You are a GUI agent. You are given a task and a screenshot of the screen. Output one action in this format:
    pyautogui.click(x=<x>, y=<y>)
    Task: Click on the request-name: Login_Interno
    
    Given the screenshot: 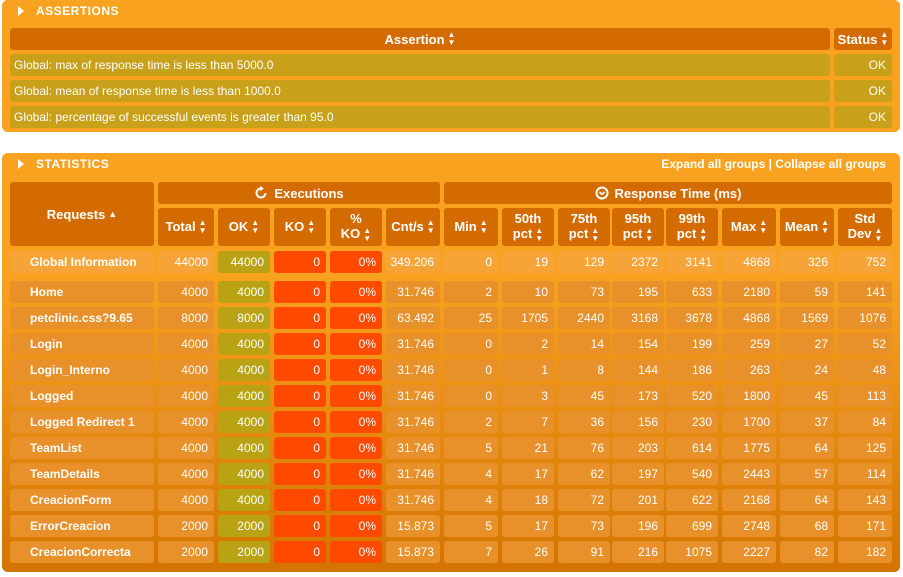 What is the action you would take?
    pyautogui.click(x=82, y=370)
    